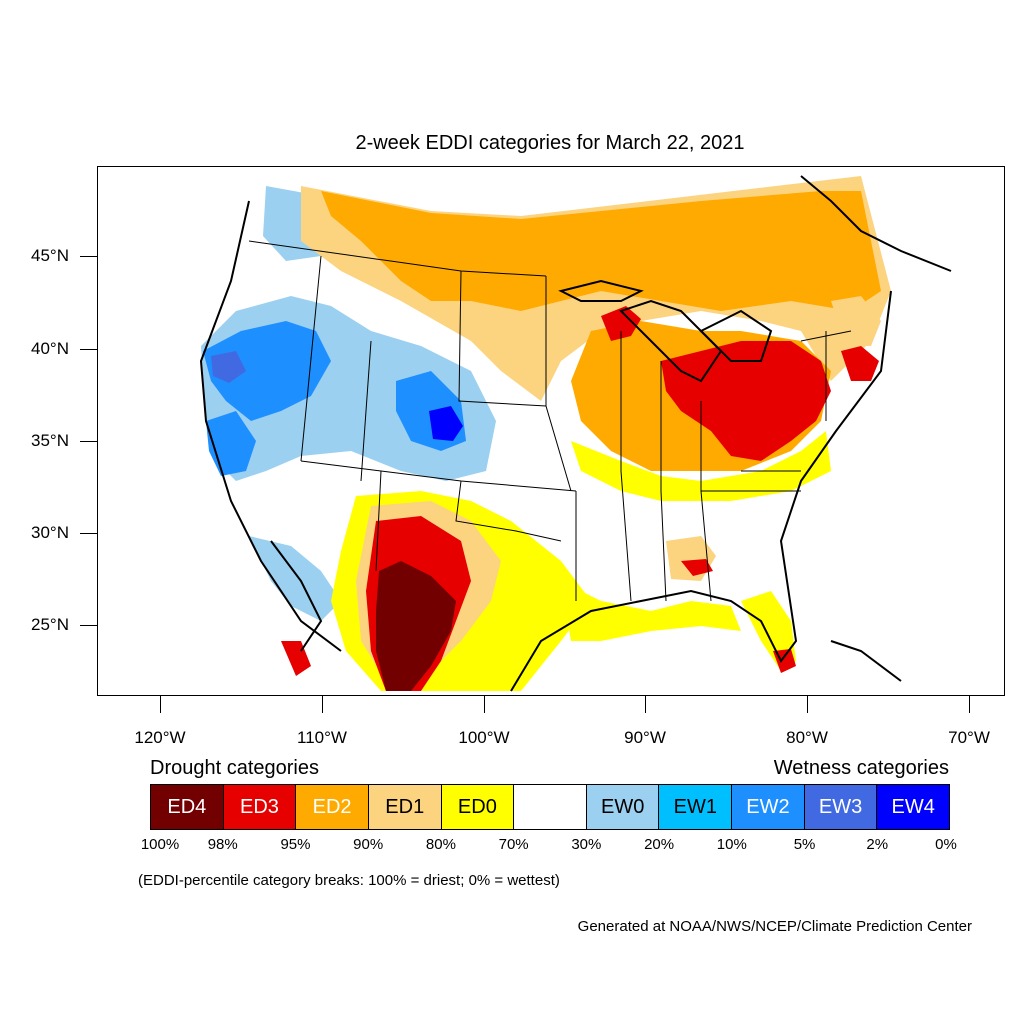 This screenshot has width=1024, height=1024. What do you see at coordinates (228, 367) in the screenshot?
I see `wet-region-ew3-nv` at bounding box center [228, 367].